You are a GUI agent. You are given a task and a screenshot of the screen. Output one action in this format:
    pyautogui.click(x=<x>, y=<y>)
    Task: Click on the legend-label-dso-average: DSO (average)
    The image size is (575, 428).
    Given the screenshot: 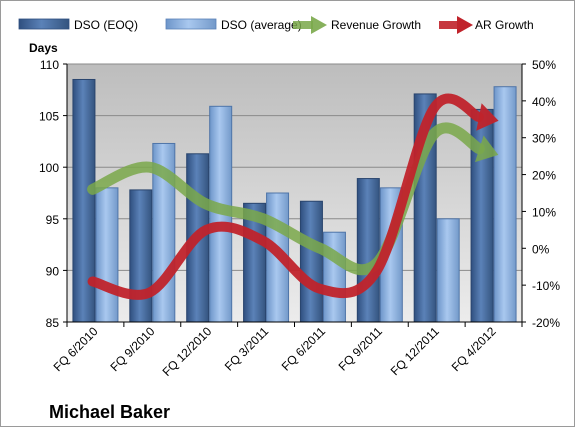 What is the action you would take?
    pyautogui.click(x=261, y=25)
    